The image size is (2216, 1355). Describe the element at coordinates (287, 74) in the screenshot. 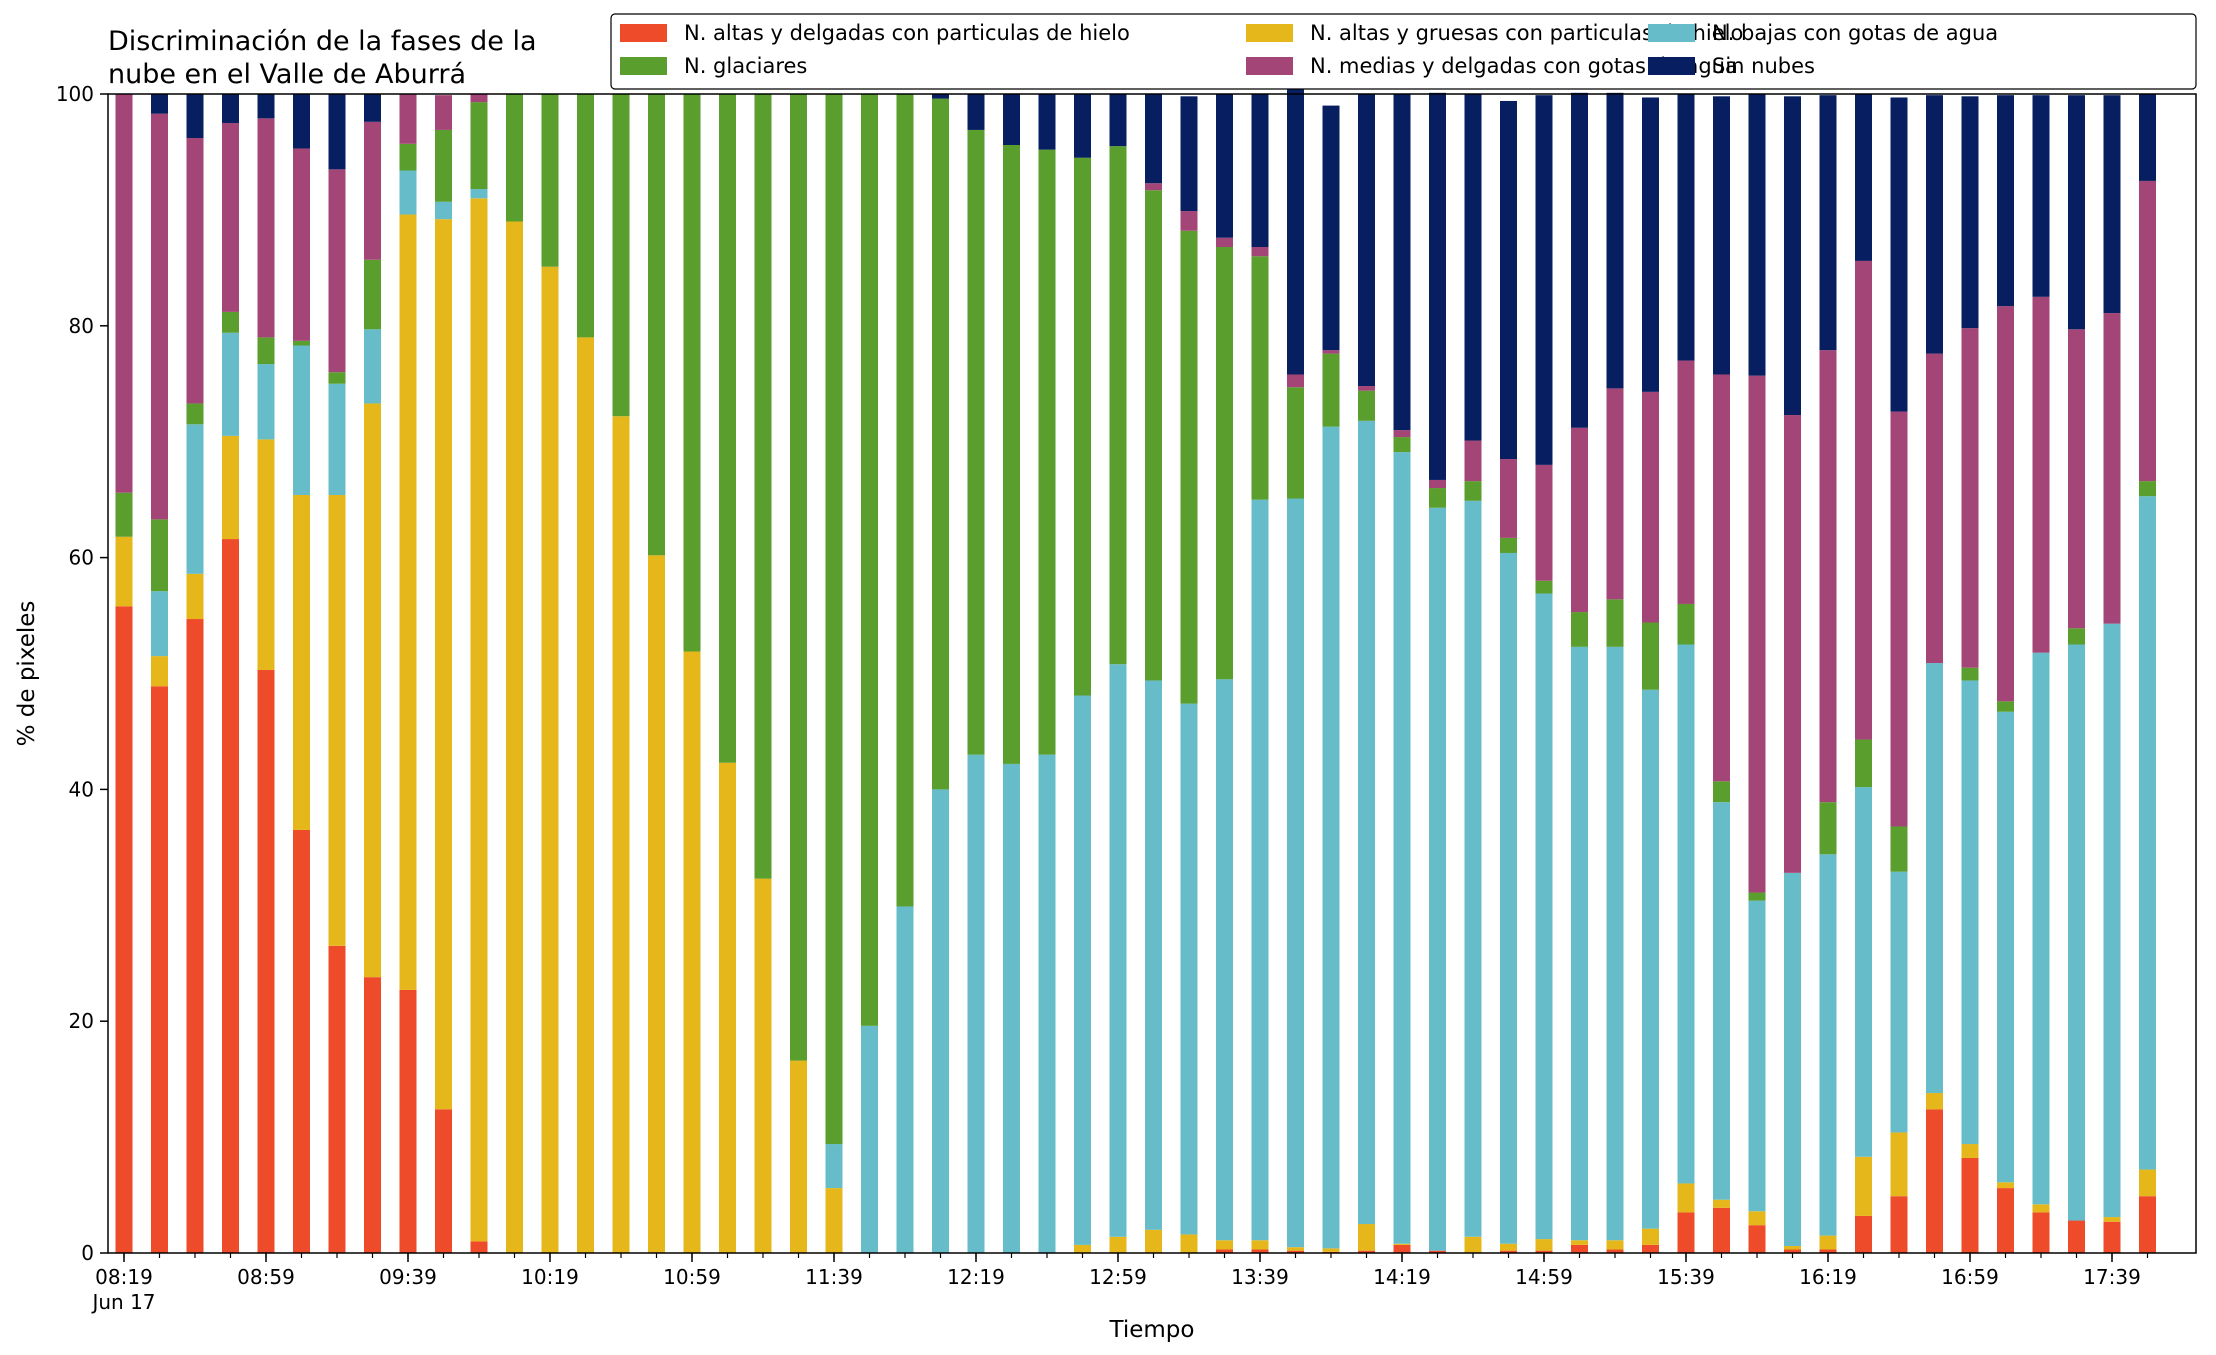

I see `chart-title-line-2: nube en el Valle de Aburrá` at that location.